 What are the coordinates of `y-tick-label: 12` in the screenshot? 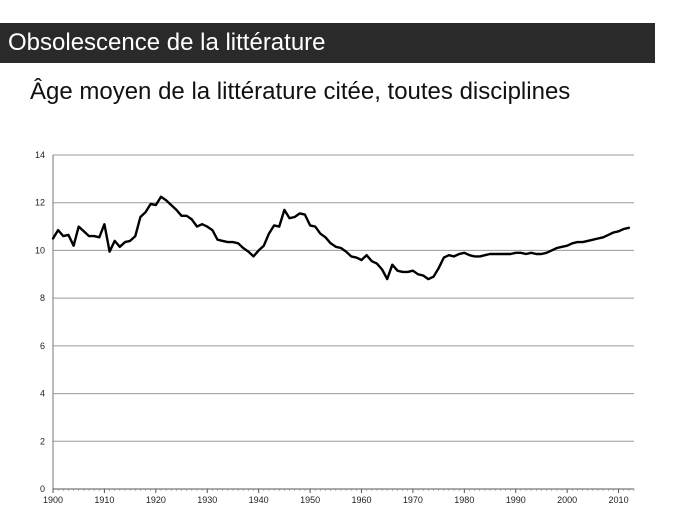 It's located at (40, 203).